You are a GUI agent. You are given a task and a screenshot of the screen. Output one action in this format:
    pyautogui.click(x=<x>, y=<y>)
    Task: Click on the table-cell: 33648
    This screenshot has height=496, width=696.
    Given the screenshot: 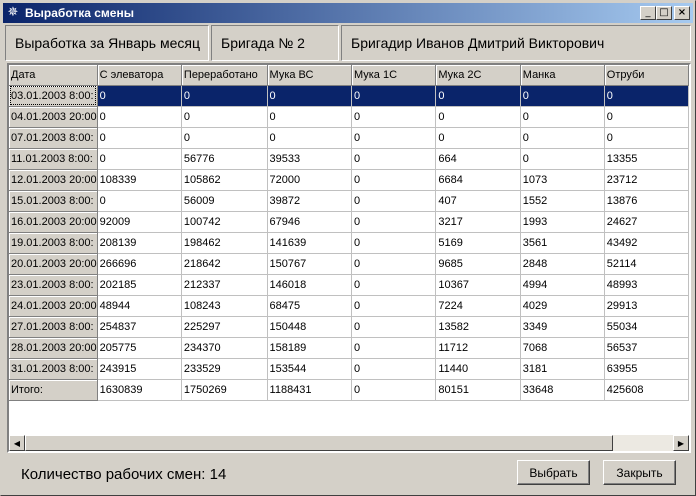 What is the action you would take?
    pyautogui.click(x=562, y=390)
    